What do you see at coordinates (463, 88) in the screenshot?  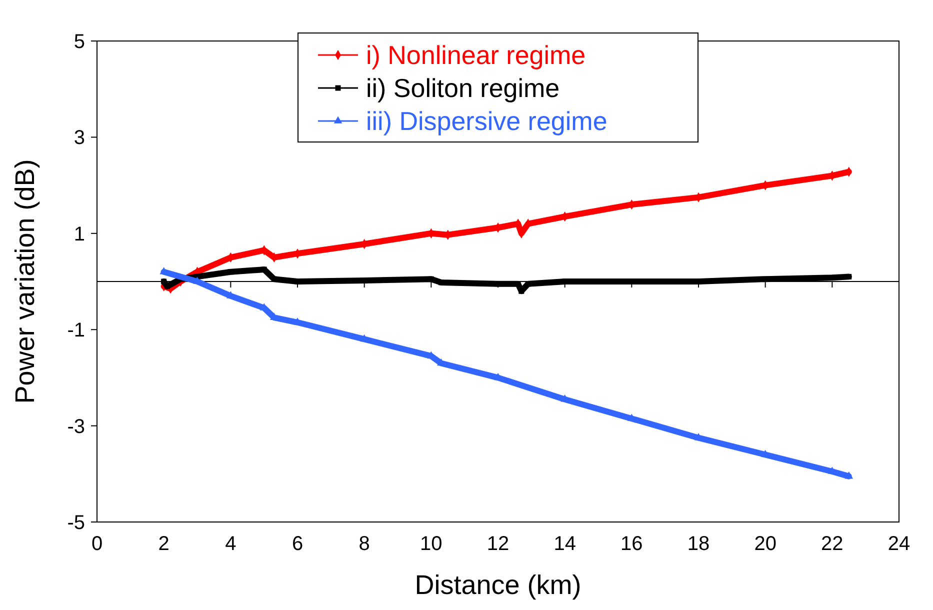 I see `legend-label: ii) Soliton regime` at bounding box center [463, 88].